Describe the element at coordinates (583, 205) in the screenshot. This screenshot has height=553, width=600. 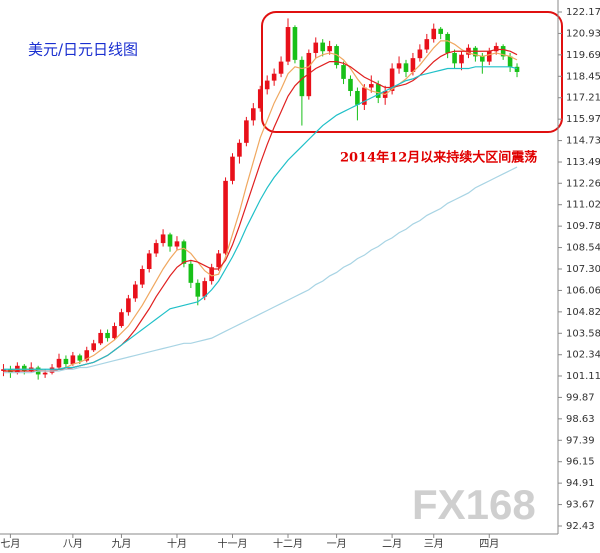
I see `y-tick-label: 111.02` at that location.